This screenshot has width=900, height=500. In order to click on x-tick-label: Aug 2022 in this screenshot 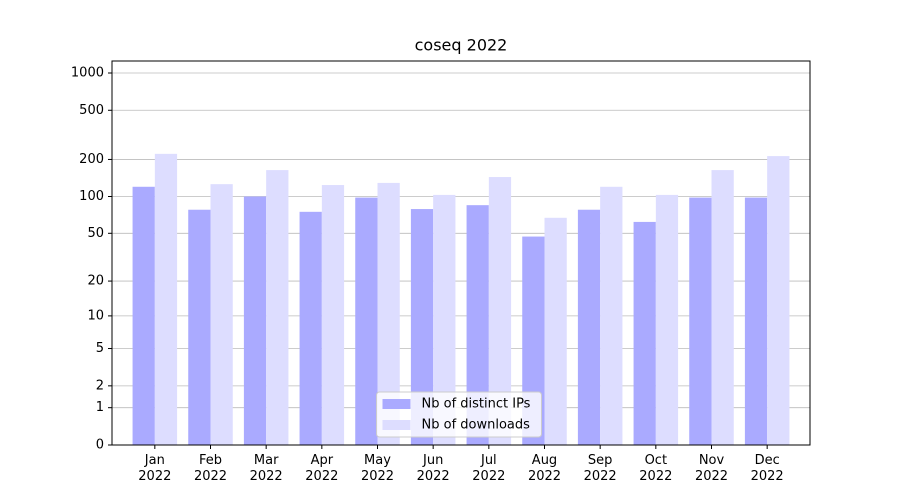, I will do `click(544, 468)`.